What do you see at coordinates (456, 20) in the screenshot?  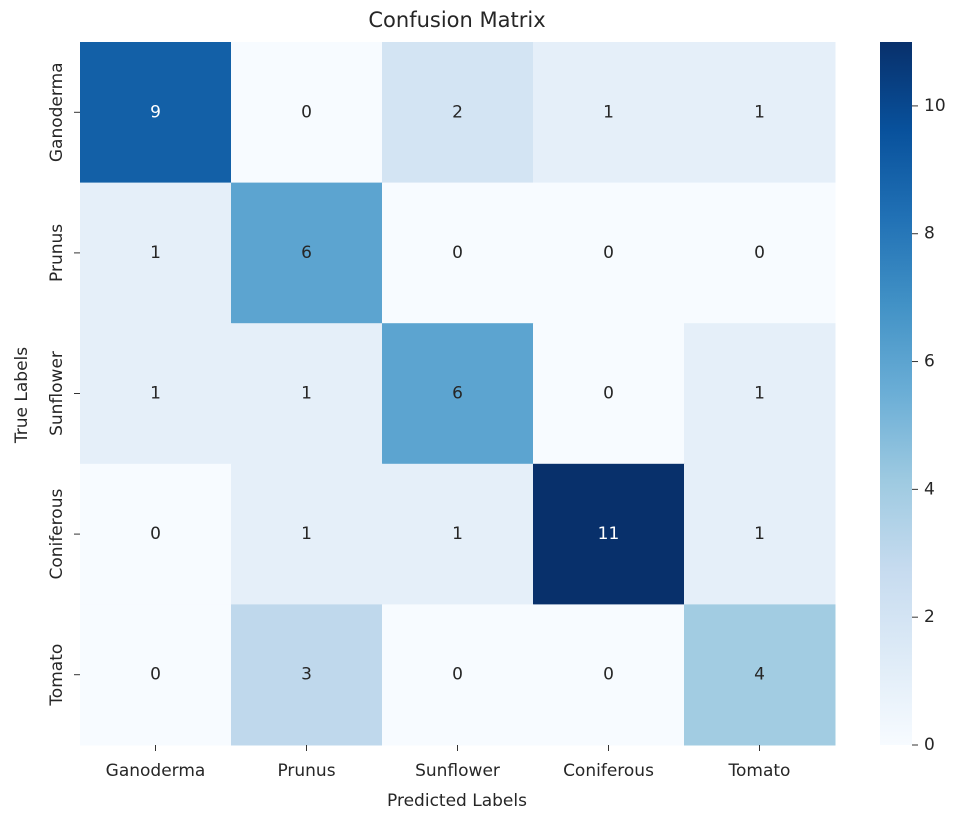 I see `chart-title: Confusion Matrix` at bounding box center [456, 20].